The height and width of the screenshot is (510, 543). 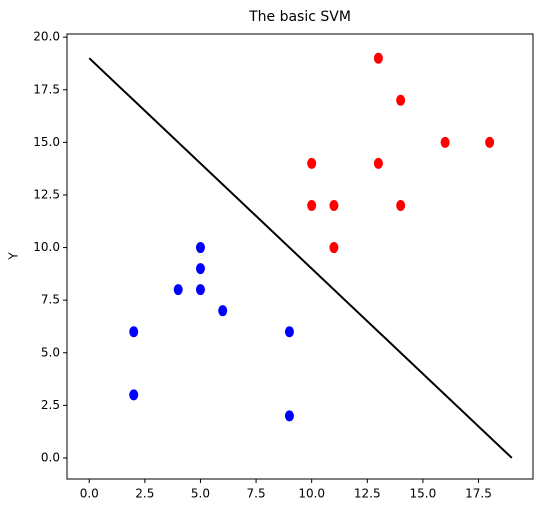 What do you see at coordinates (50, 457) in the screenshot?
I see `y-tick-label: 0.0` at bounding box center [50, 457].